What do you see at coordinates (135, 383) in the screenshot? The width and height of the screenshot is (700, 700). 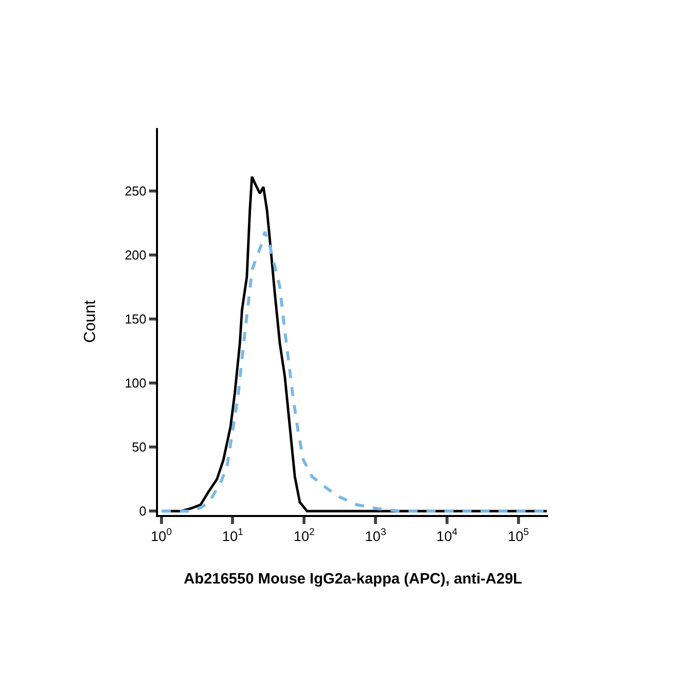 I see `y-tick-label: 100` at bounding box center [135, 383].